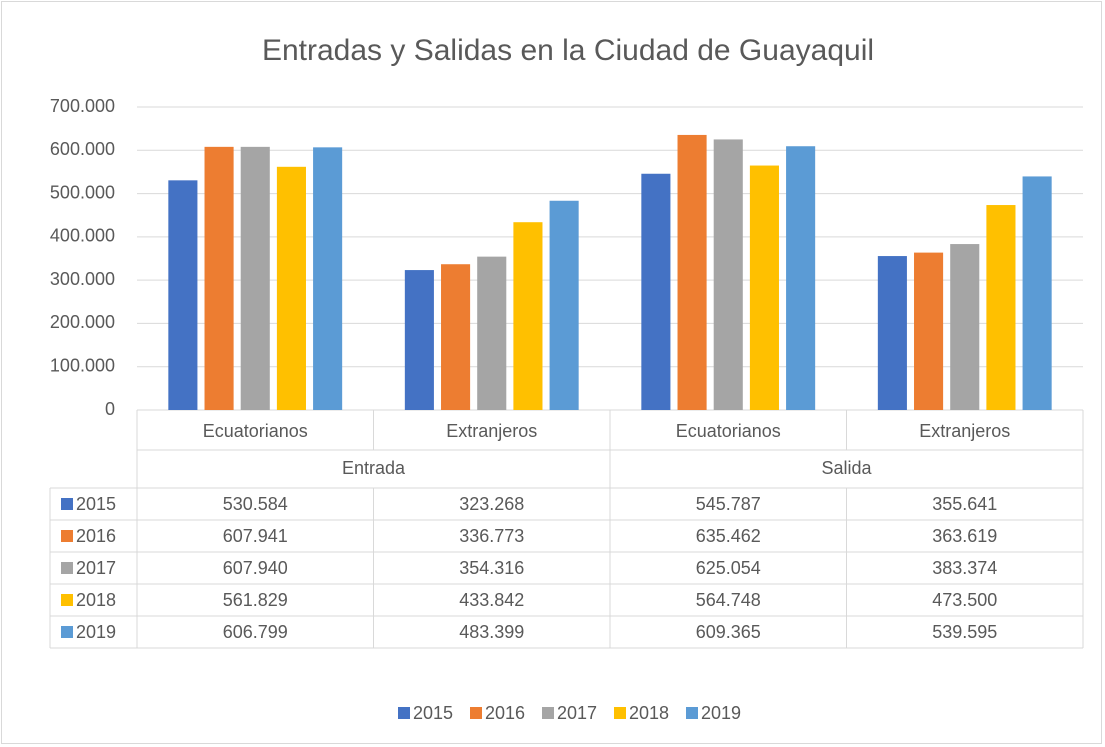 The image size is (1105, 747). Describe the element at coordinates (577, 713) in the screenshot. I see `legend-label: 2017` at that location.